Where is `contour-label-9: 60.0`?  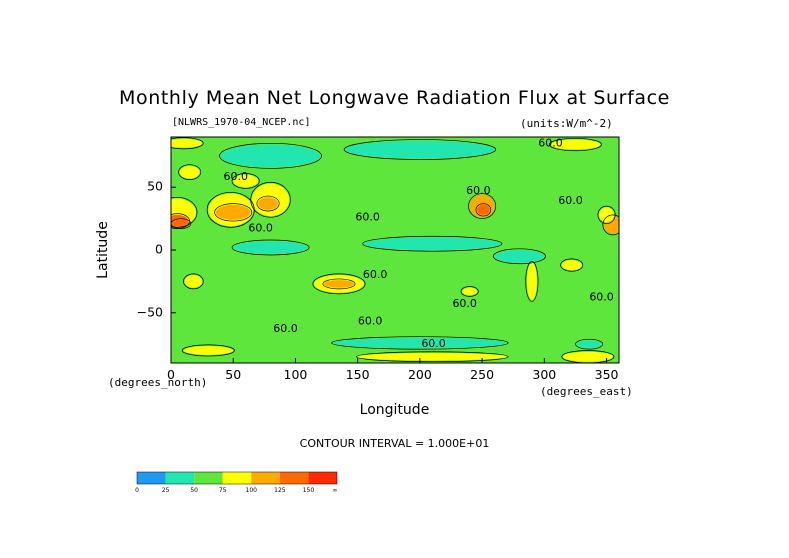
contour-label-9: 60.0 is located at coordinates (370, 321).